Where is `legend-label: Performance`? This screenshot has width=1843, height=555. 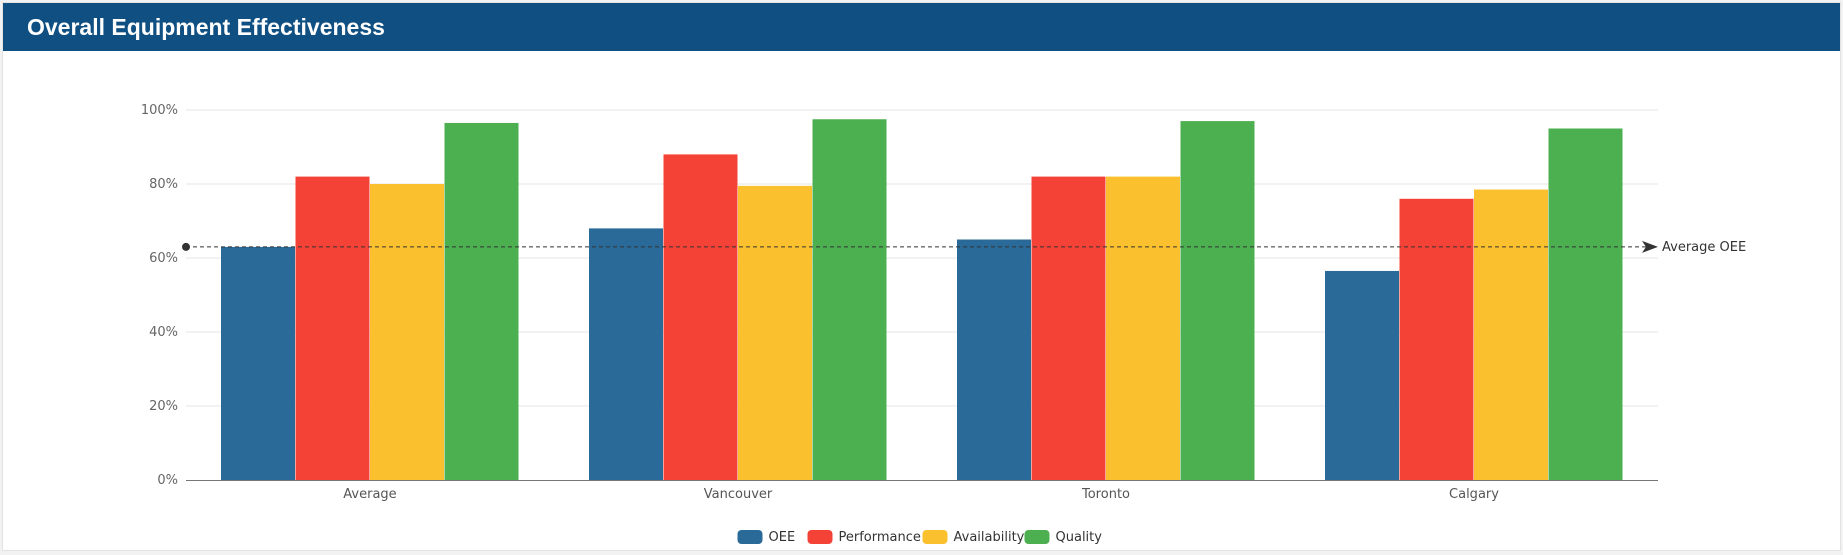
legend-label: Performance is located at coordinates (880, 537).